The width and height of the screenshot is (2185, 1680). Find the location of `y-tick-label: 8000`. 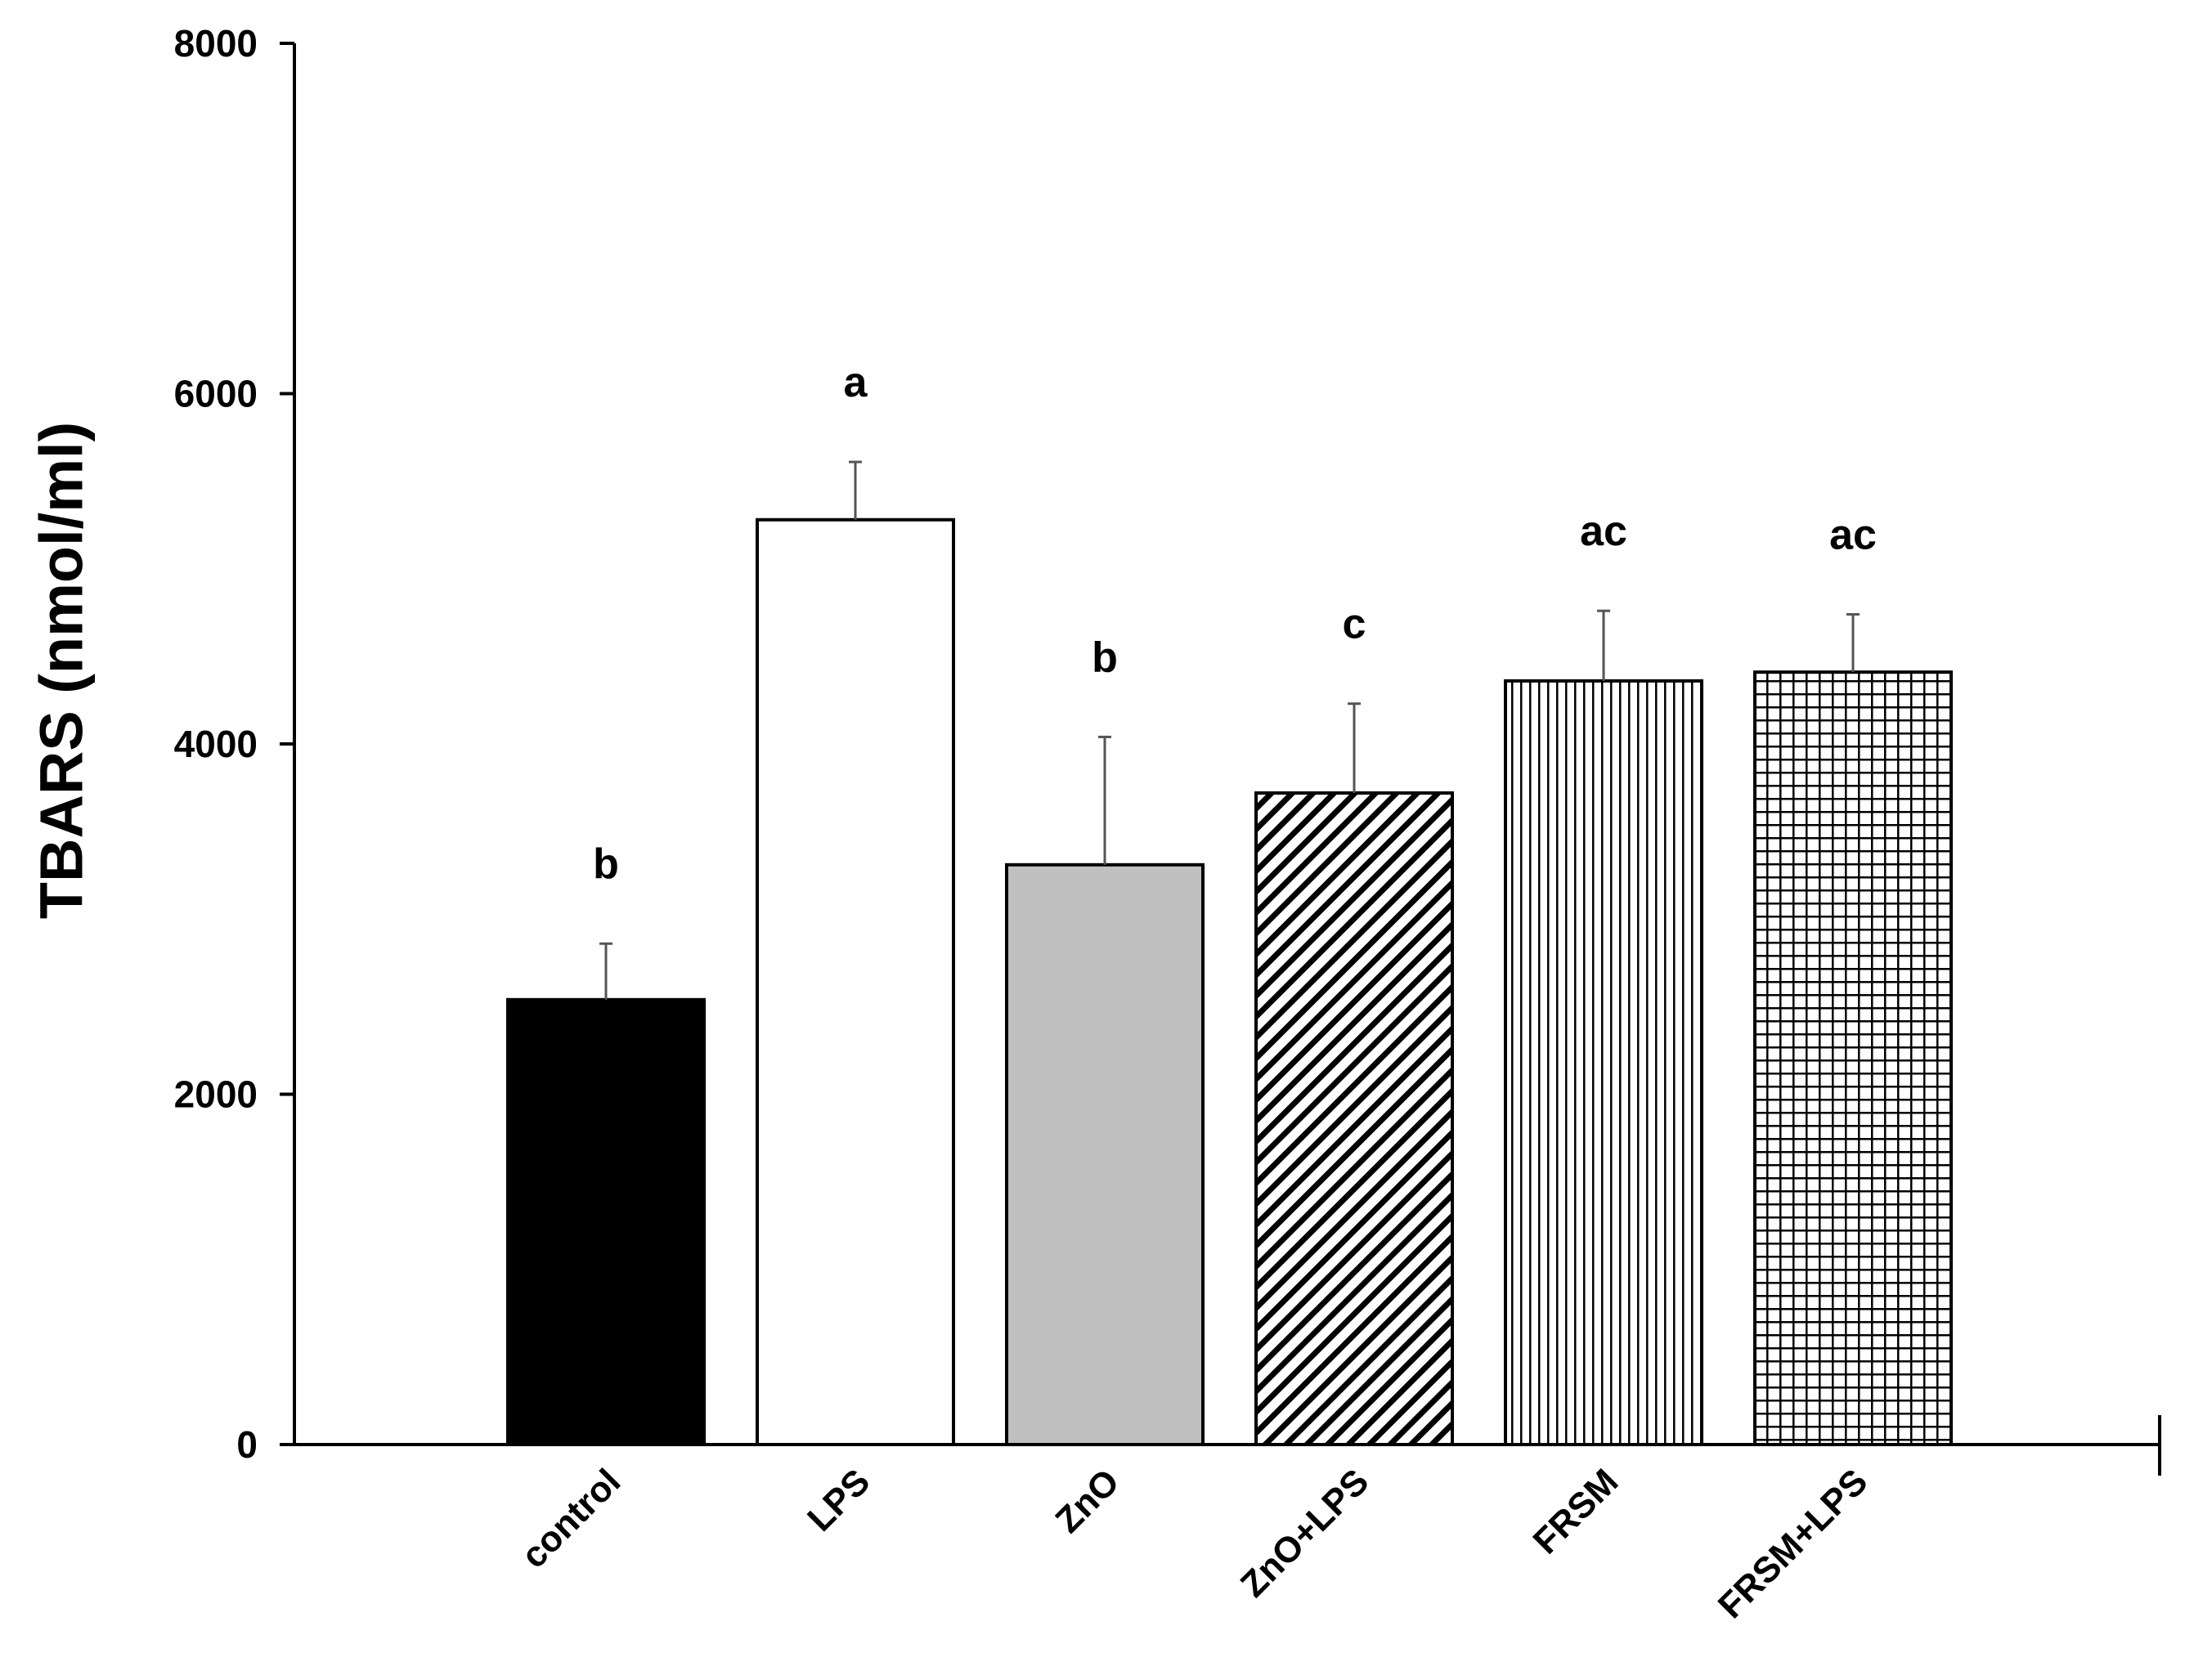

y-tick-label: 8000 is located at coordinates (216, 43).